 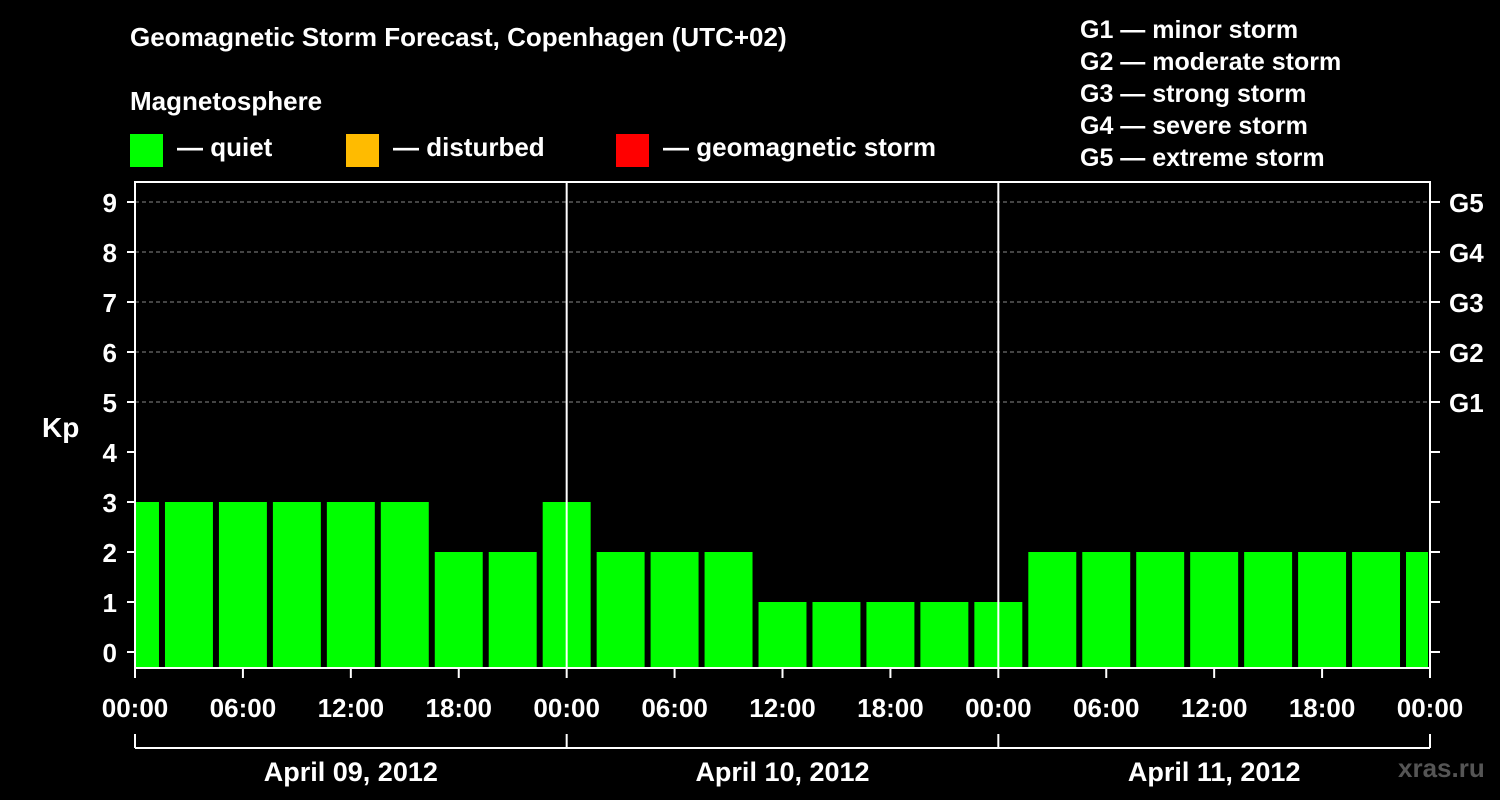 I want to click on legend-swatch-storm, so click(x=632, y=150).